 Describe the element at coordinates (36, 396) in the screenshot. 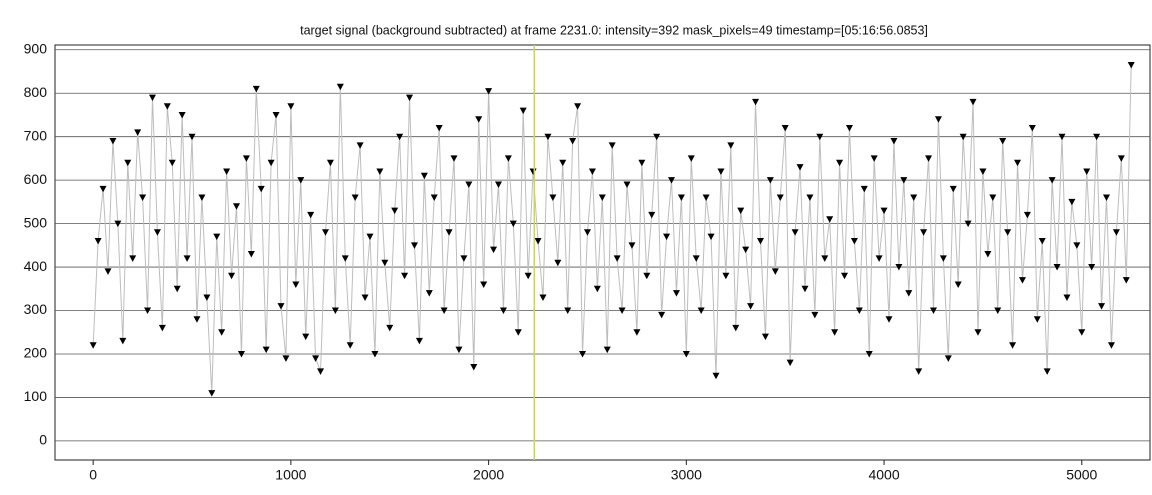

I see `y-tick-label: 100` at that location.